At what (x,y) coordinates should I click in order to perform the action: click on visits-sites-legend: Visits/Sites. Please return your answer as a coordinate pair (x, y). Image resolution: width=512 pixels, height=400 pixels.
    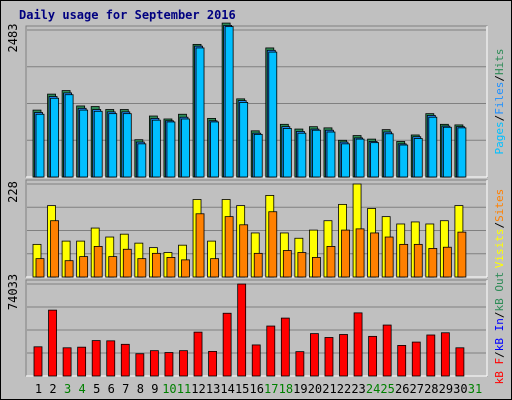
    Looking at the image, I should click on (499, 229).